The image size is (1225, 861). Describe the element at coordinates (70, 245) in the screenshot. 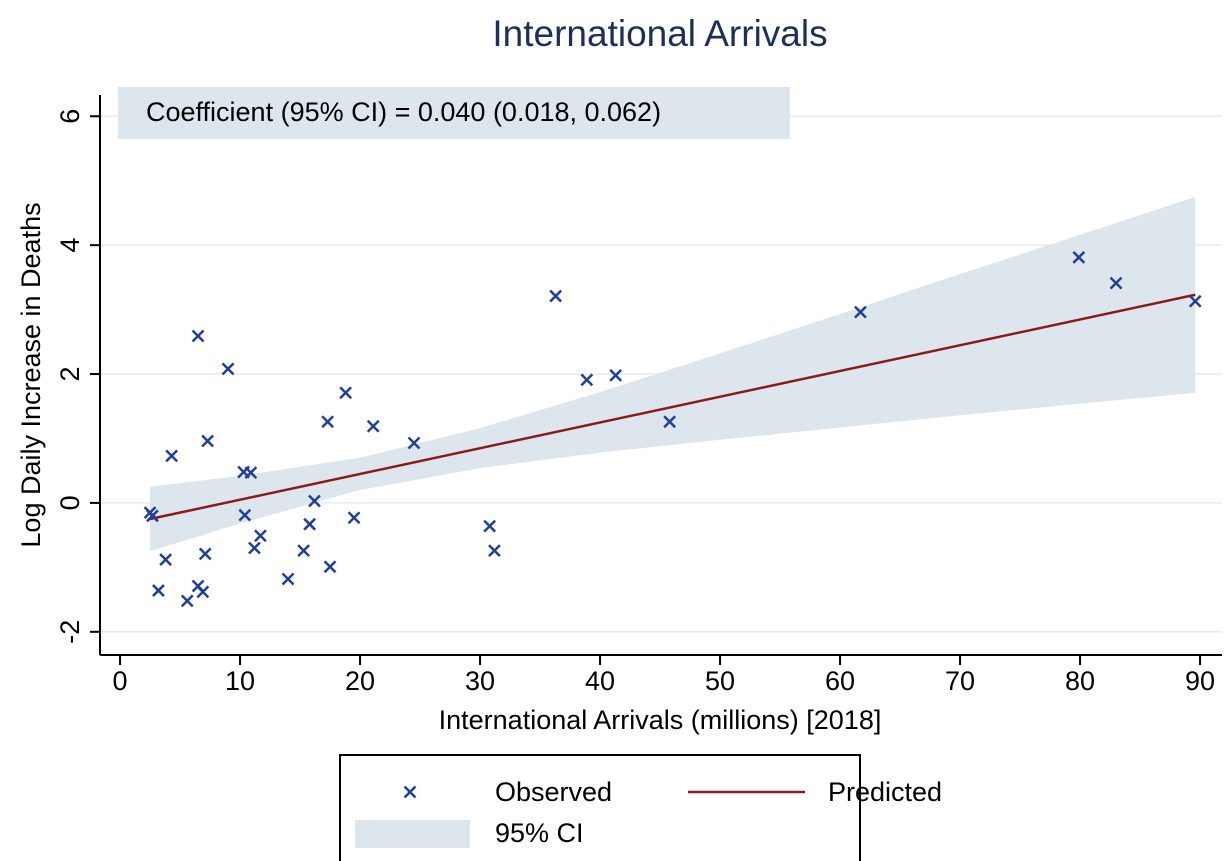

I see `y-tick-label: 4` at that location.